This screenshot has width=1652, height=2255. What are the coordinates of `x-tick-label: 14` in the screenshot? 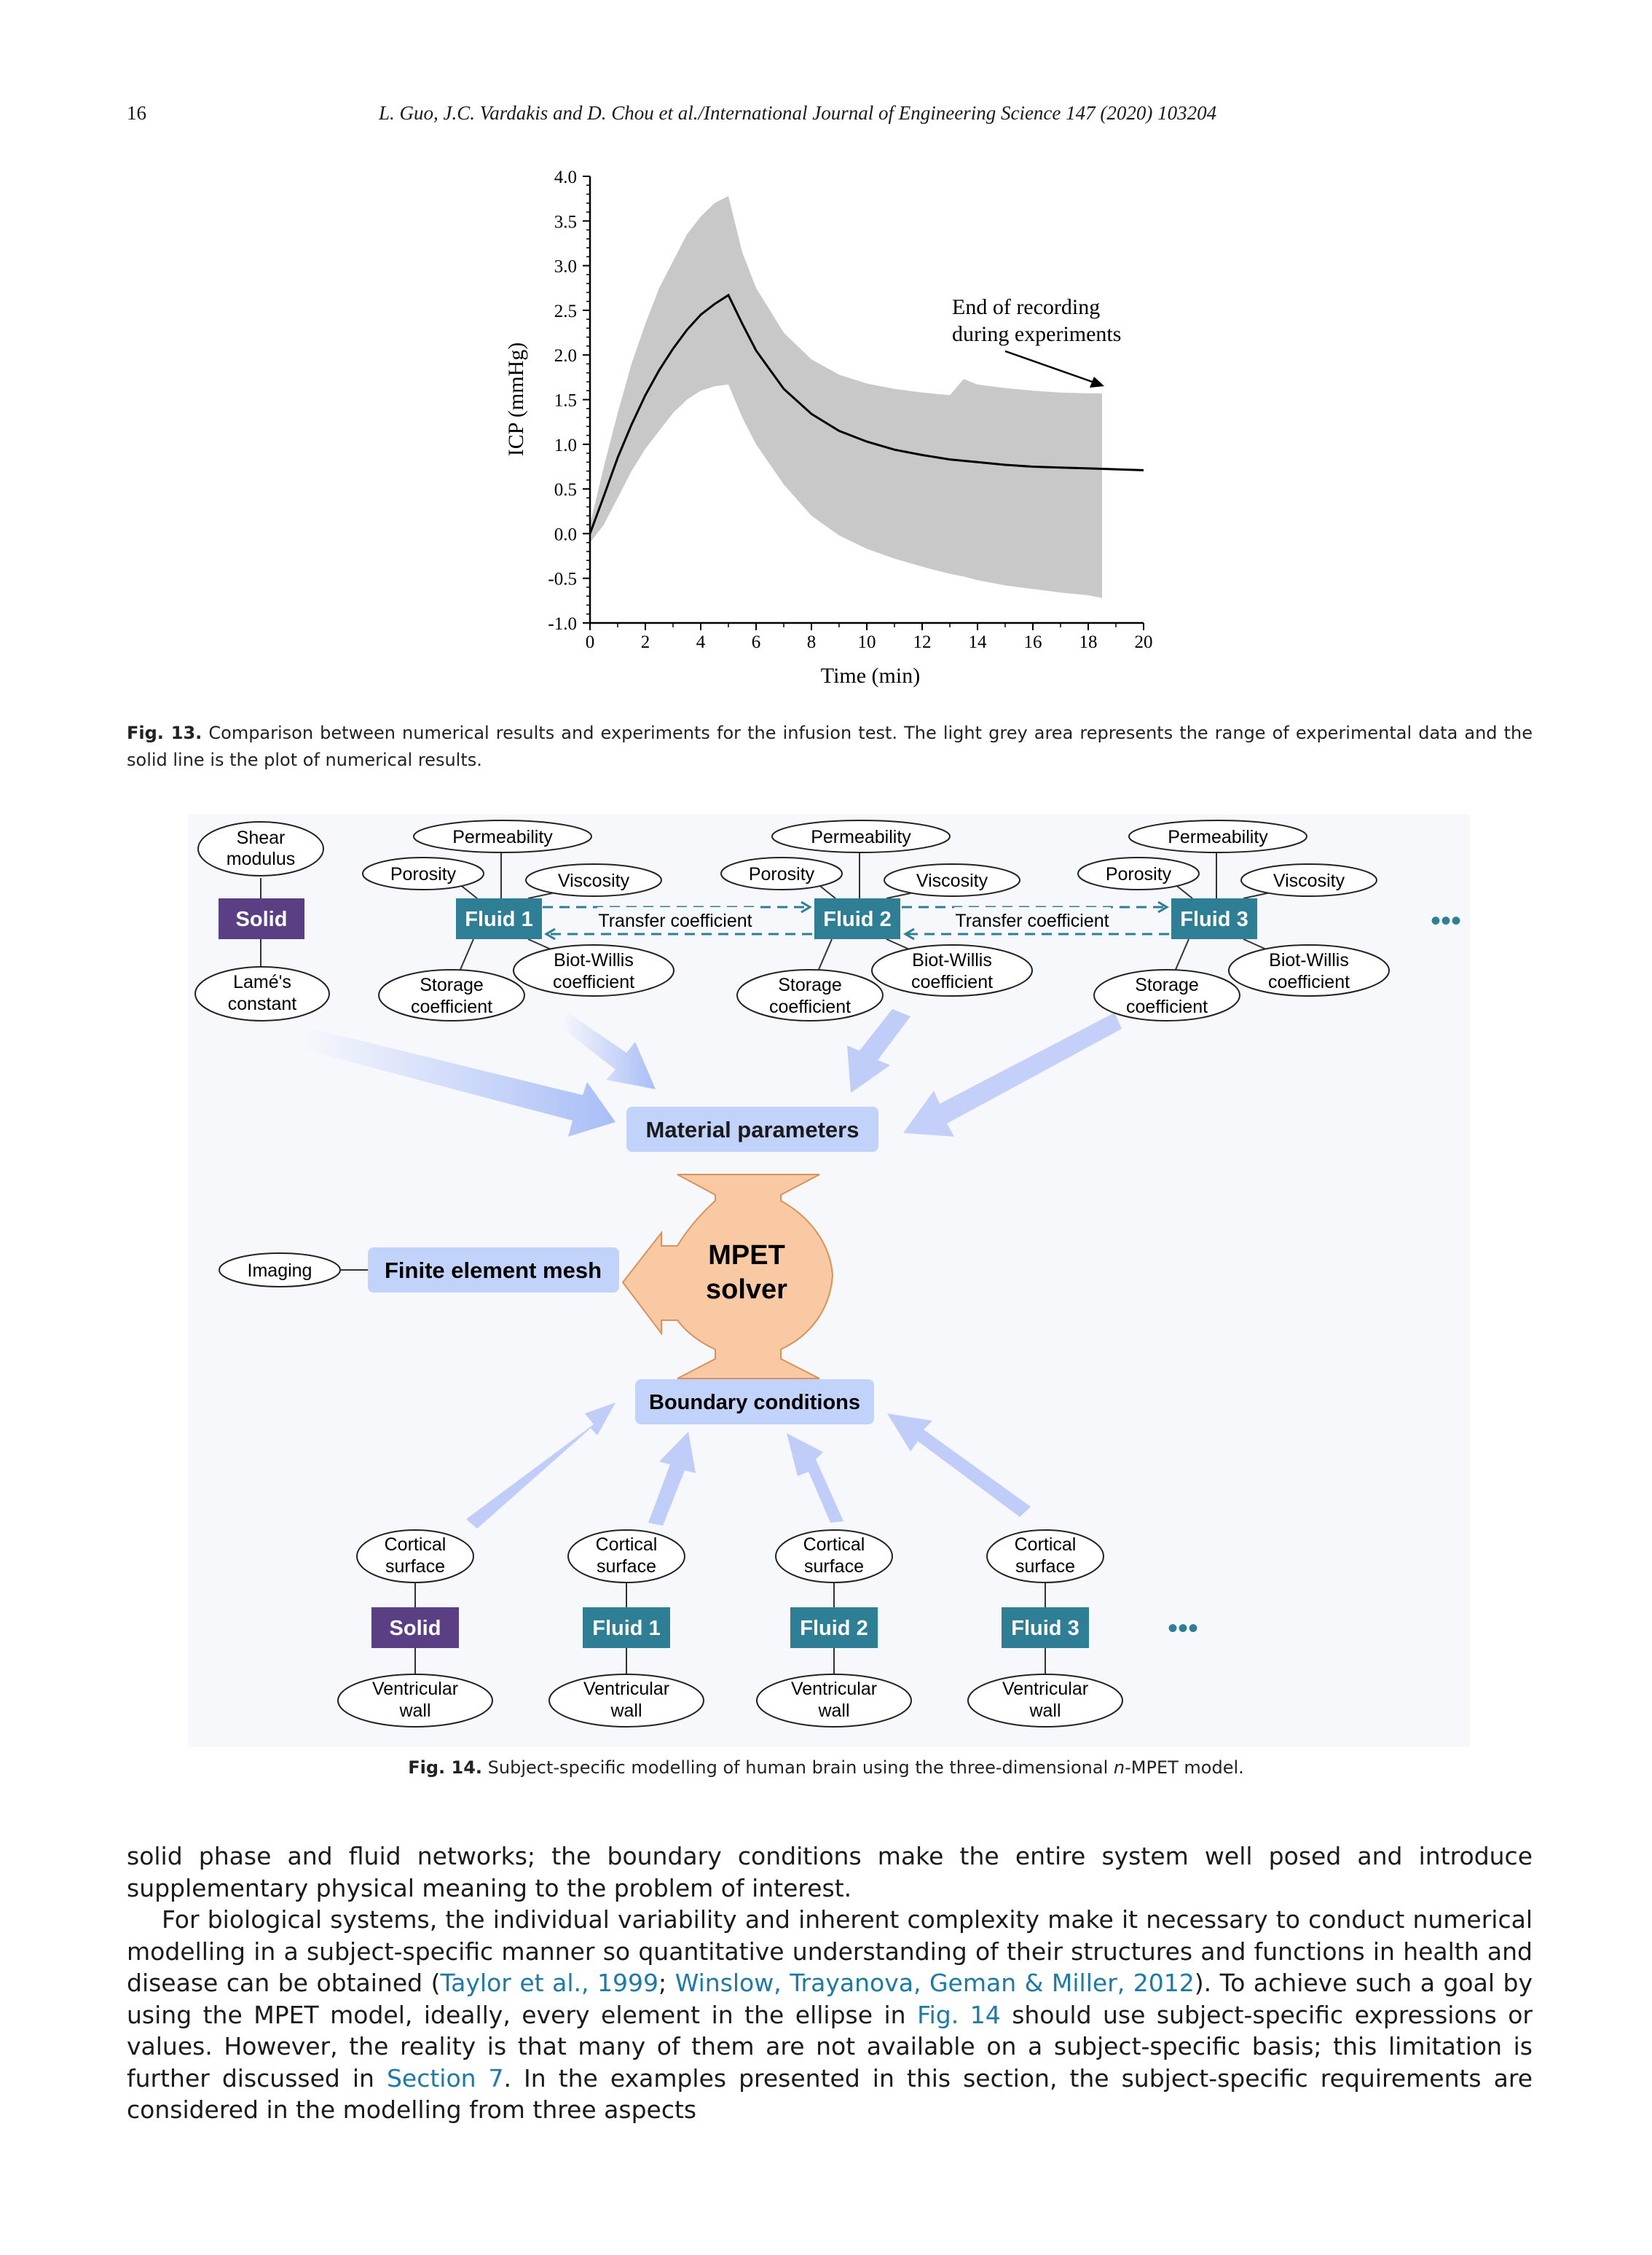 It's located at (978, 642).